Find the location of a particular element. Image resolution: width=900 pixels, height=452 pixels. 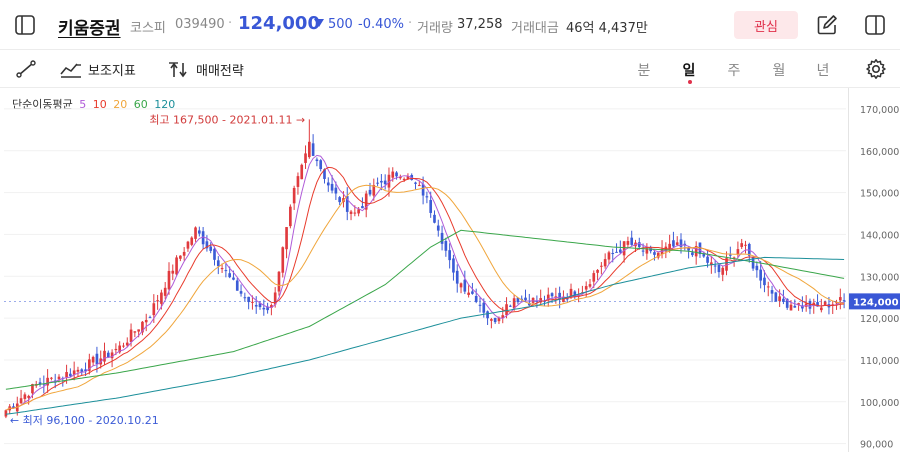

current-price-tag is located at coordinates (874, 301).